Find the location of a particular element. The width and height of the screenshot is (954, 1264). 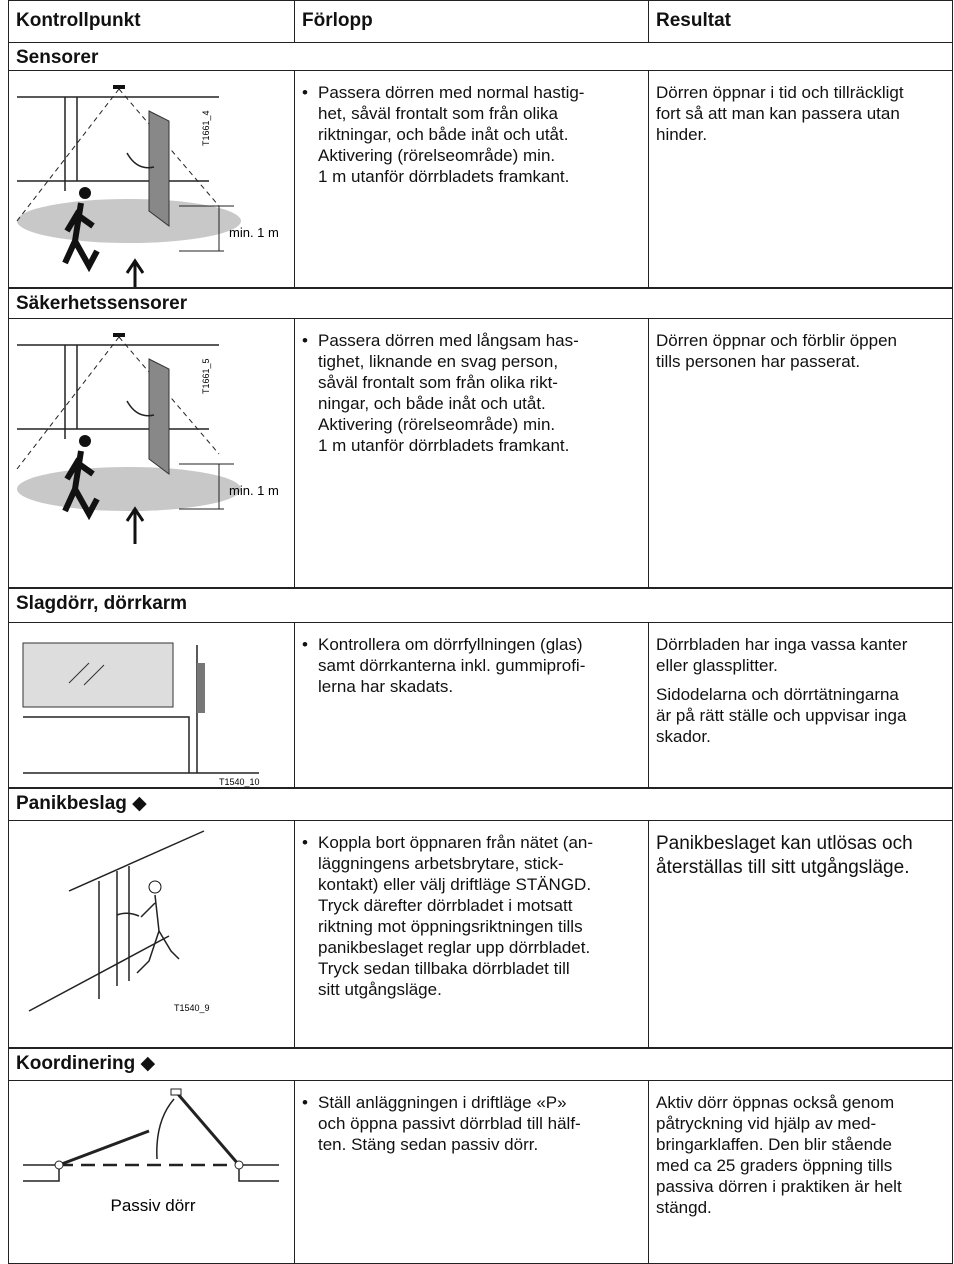

sensor is located at coordinates (119, 335).